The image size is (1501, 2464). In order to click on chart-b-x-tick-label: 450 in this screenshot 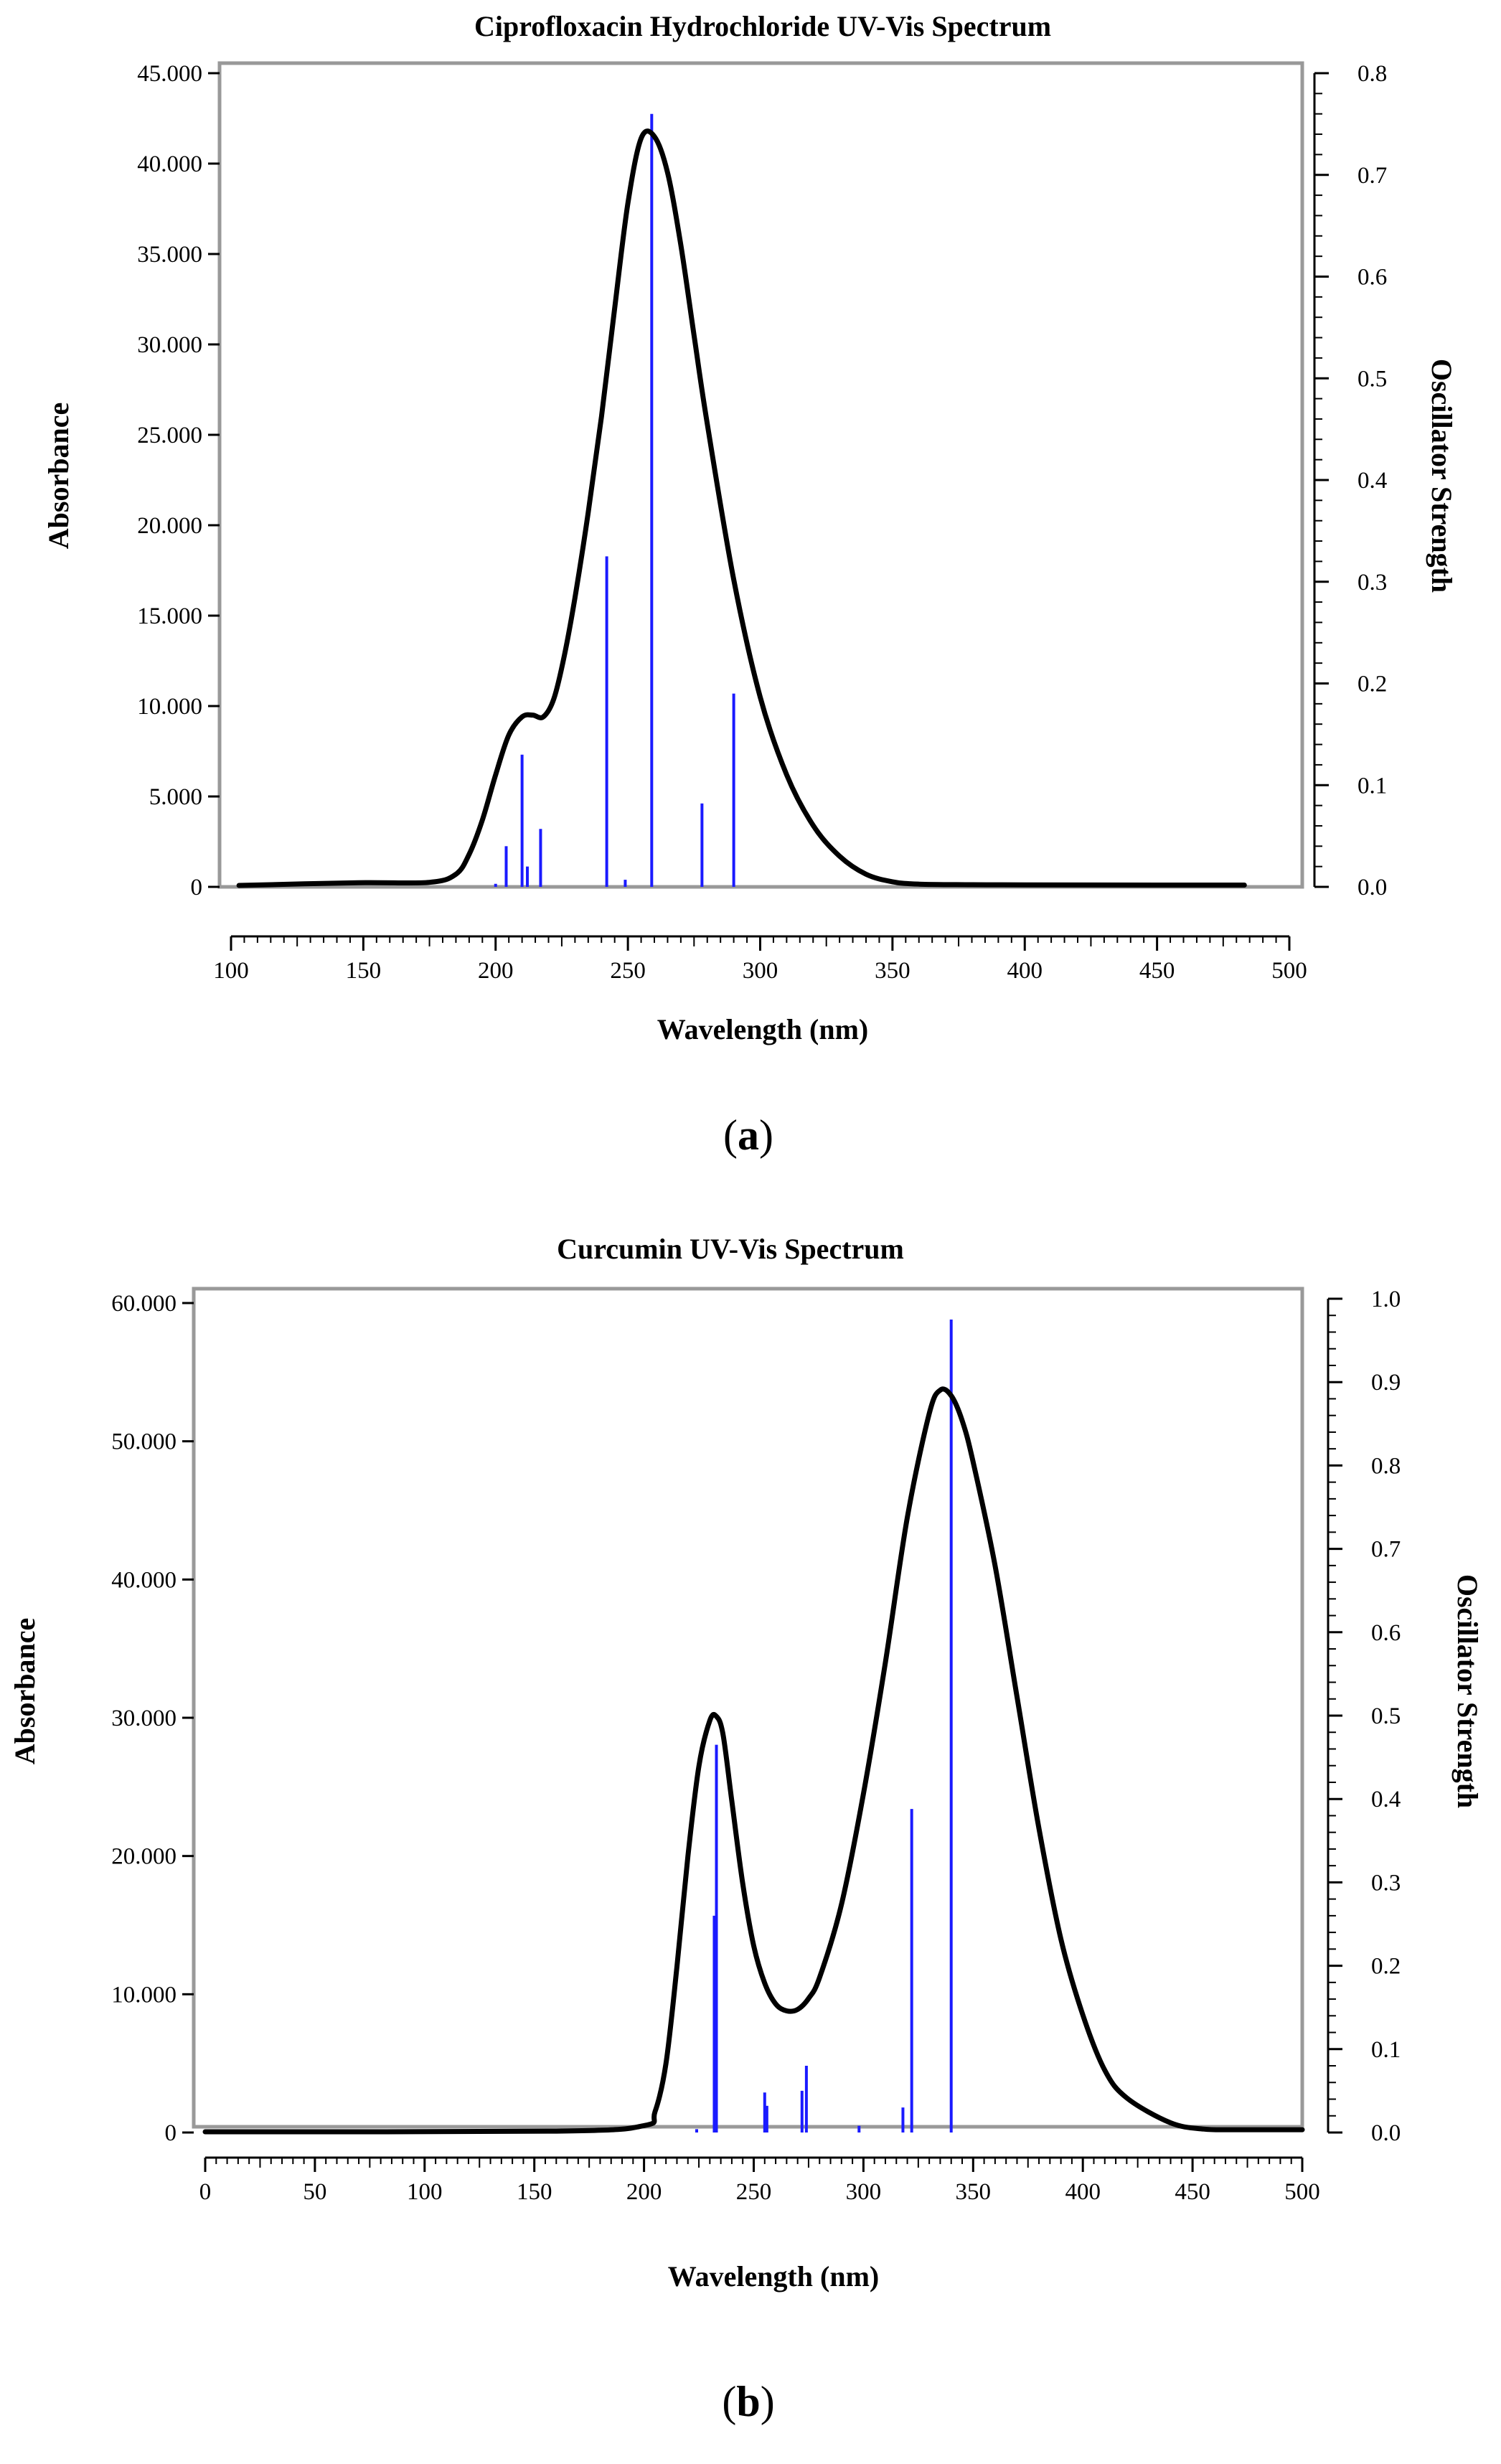, I will do `click(1192, 2192)`.